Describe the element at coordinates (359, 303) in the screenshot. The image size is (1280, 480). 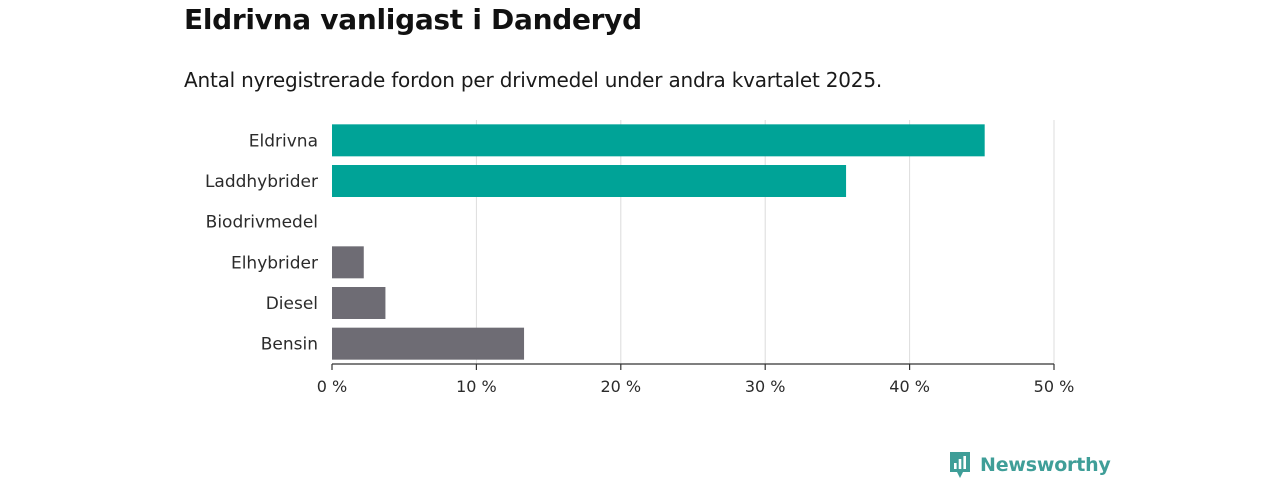
I see `bar-diesel` at that location.